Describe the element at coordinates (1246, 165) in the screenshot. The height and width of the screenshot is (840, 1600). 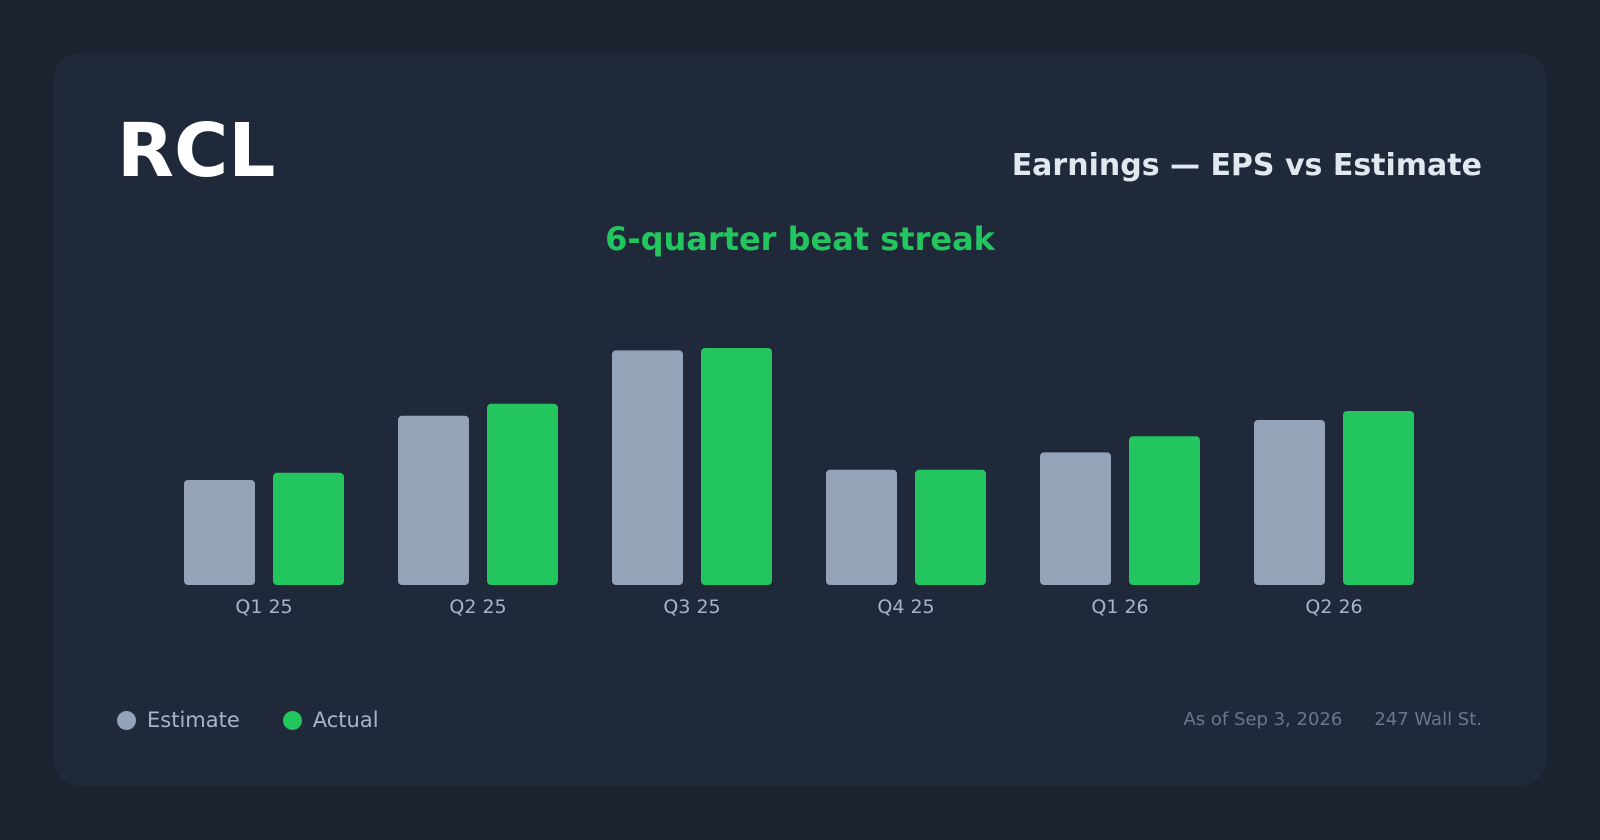
I see `chart-title: Earnings — EPS vs Estimate` at that location.